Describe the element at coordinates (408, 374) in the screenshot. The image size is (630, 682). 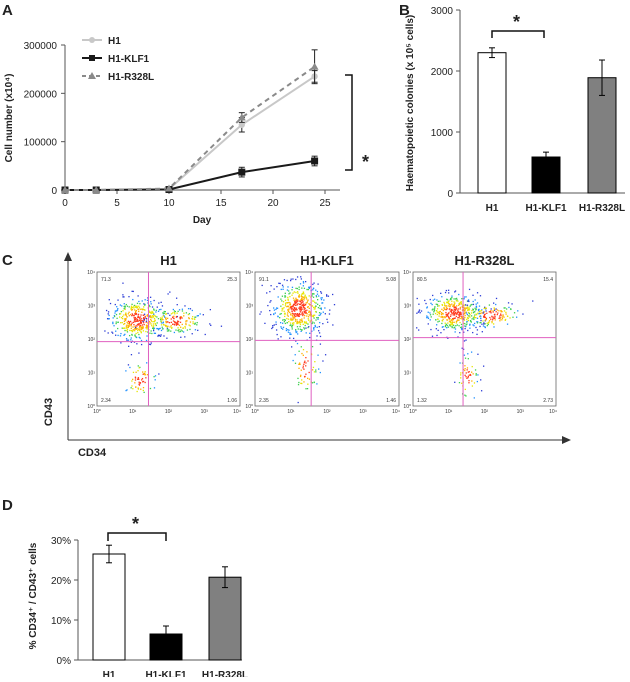
I see `flow-y-tick-h1-r328l: 10¹` at that location.